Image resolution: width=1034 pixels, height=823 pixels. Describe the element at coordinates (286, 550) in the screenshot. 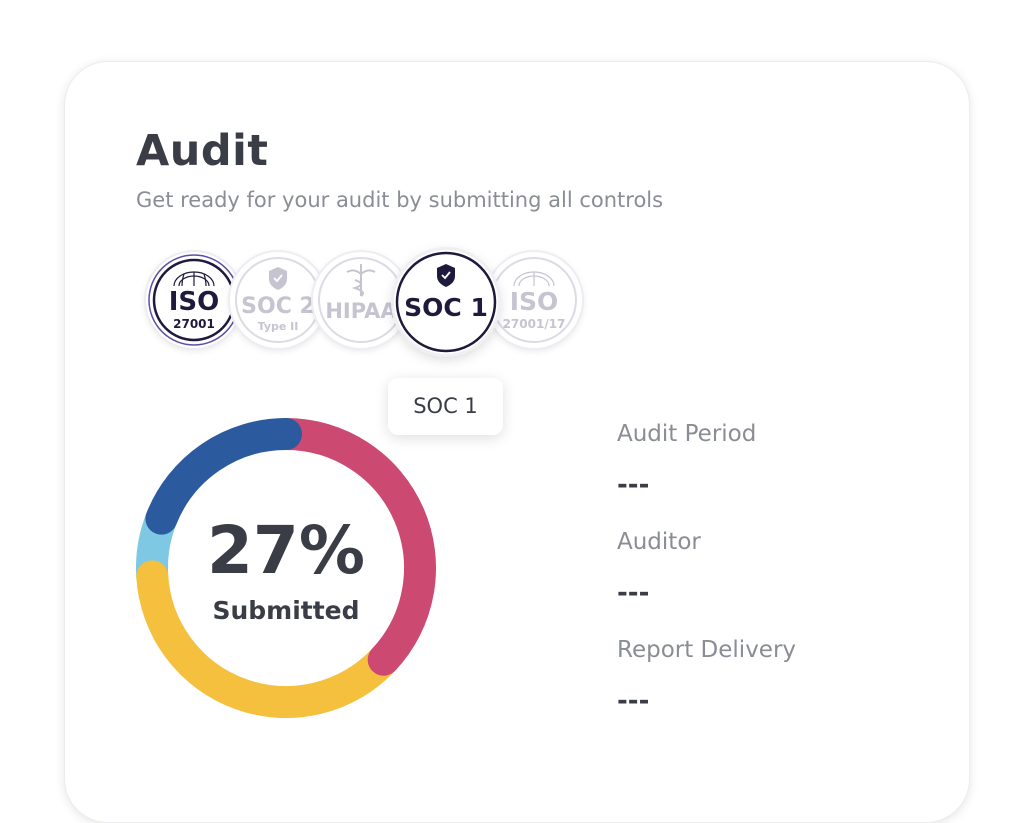

I see `progress-percent: 27%` at that location.